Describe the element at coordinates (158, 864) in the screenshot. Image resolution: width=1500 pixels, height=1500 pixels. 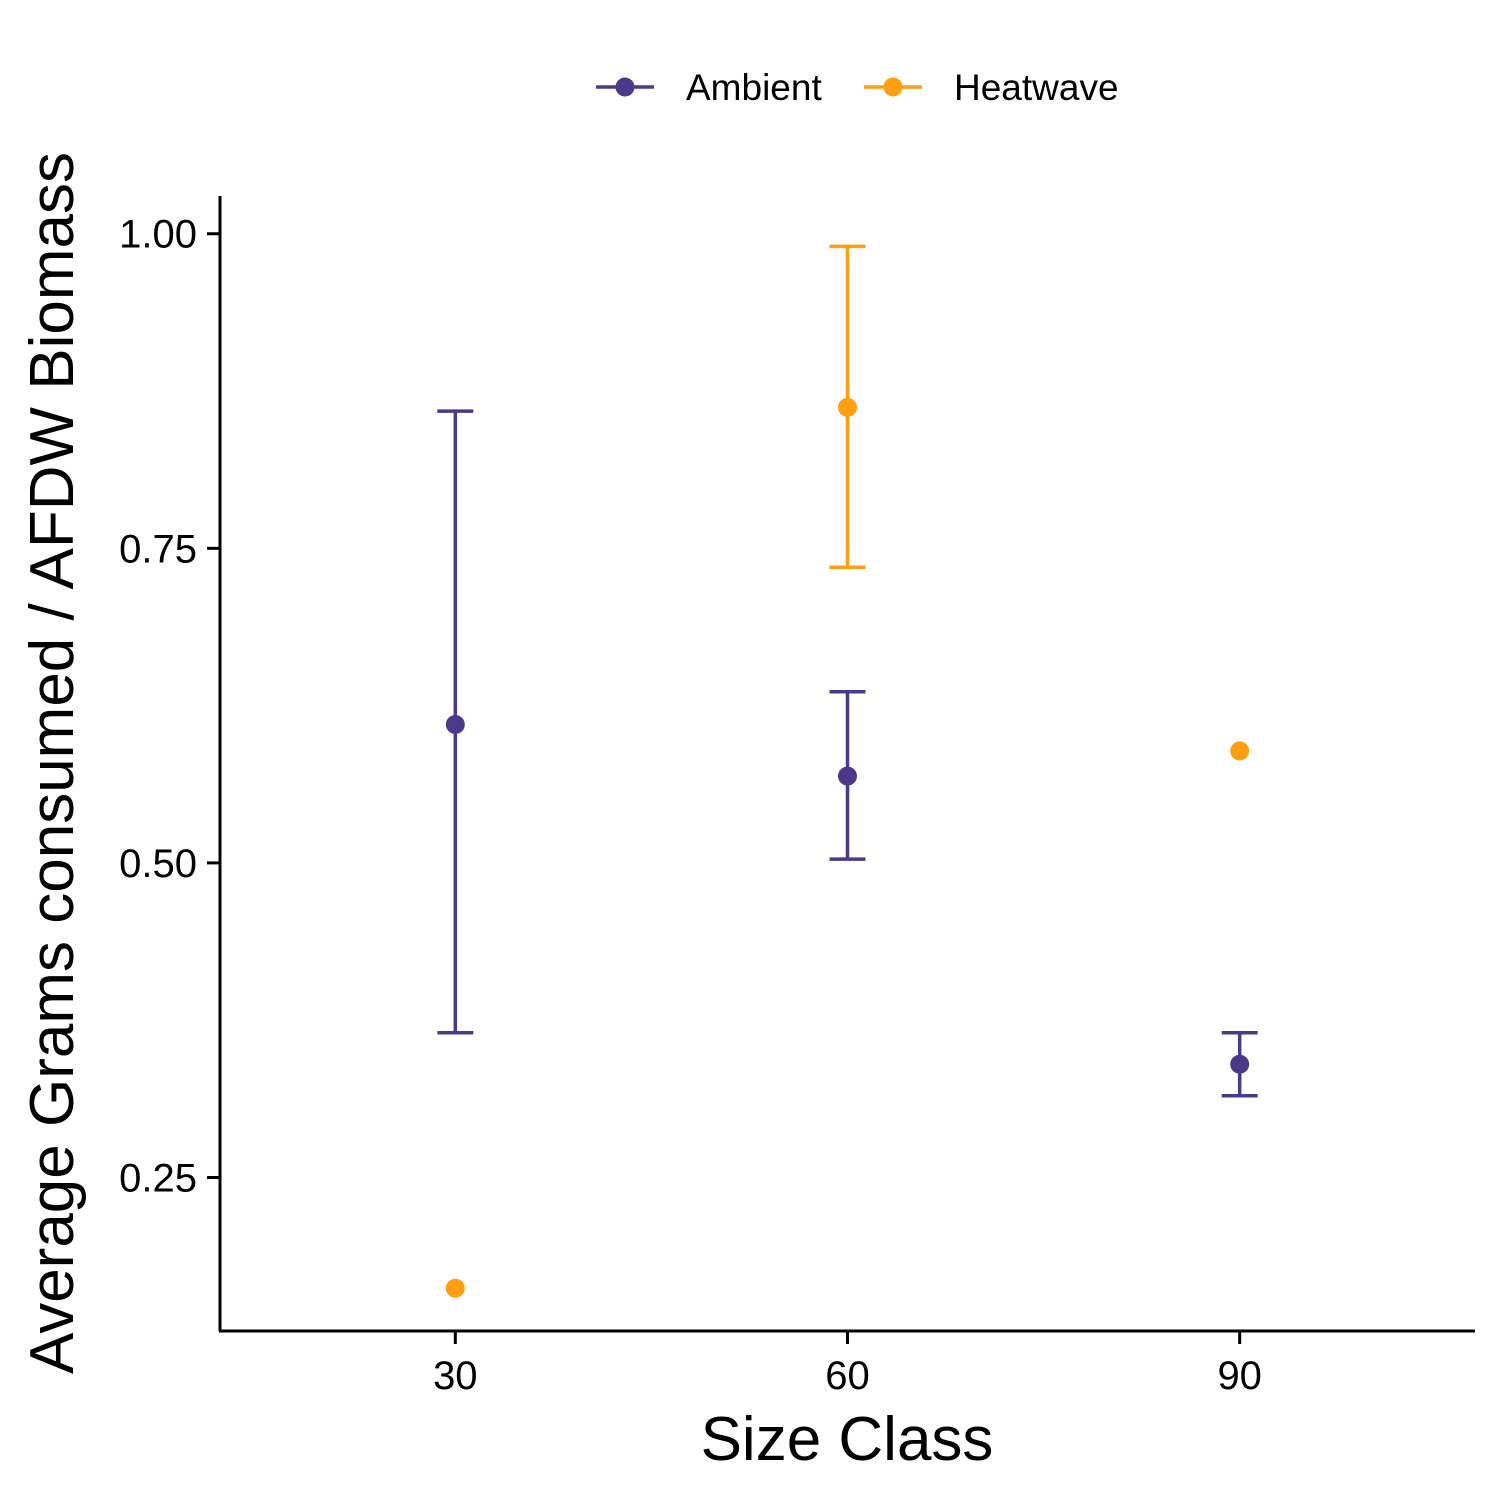
I see `y-tick-label: 0.50` at that location.